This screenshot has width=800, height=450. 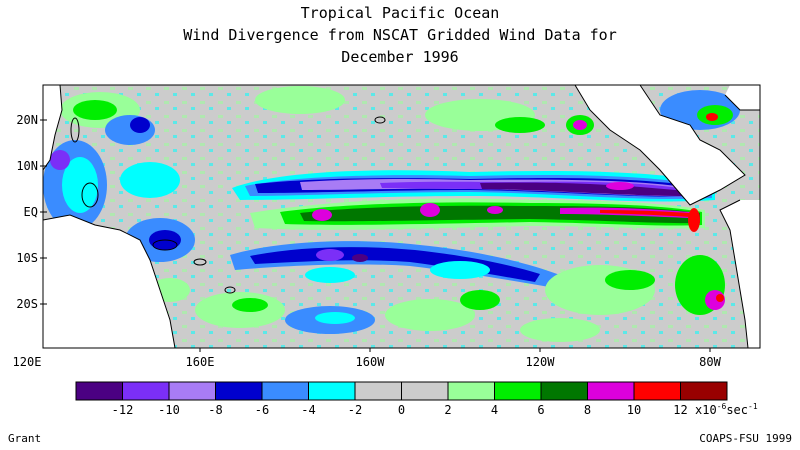 What do you see at coordinates (541, 362) in the screenshot?
I see `lon-label-120w: 120W` at bounding box center [541, 362].